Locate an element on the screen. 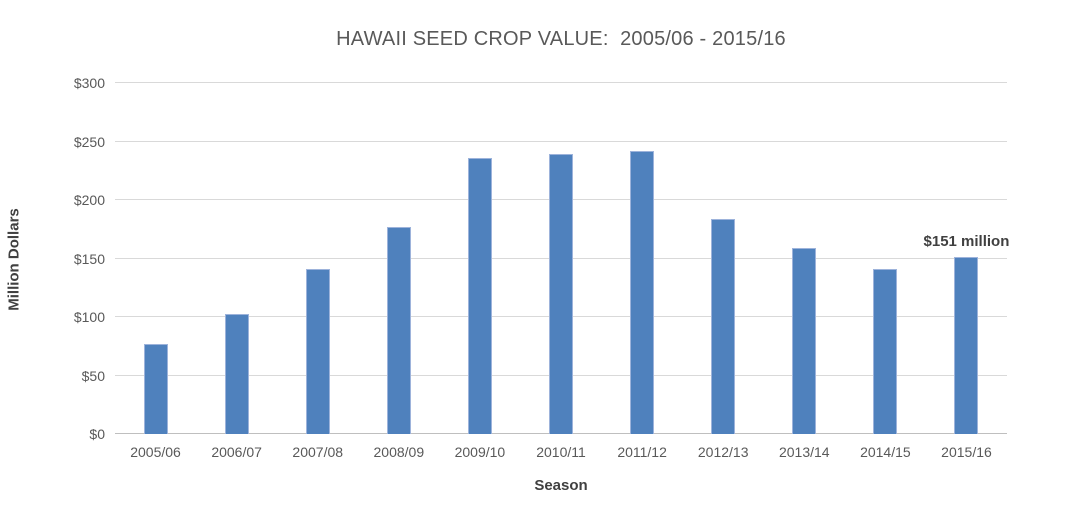  y-tick-label: $0 is located at coordinates (97, 434).